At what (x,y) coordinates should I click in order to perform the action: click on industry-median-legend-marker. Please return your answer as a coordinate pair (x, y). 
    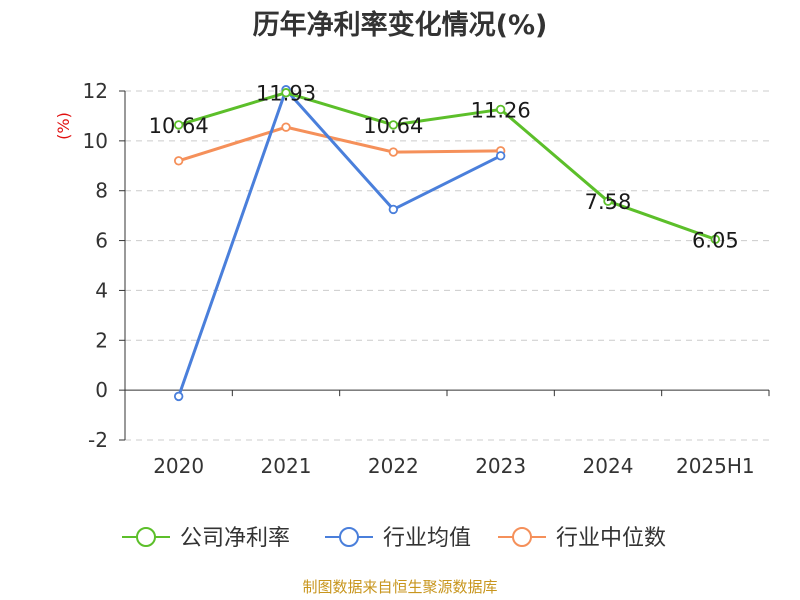
    Looking at the image, I should click on (522, 537).